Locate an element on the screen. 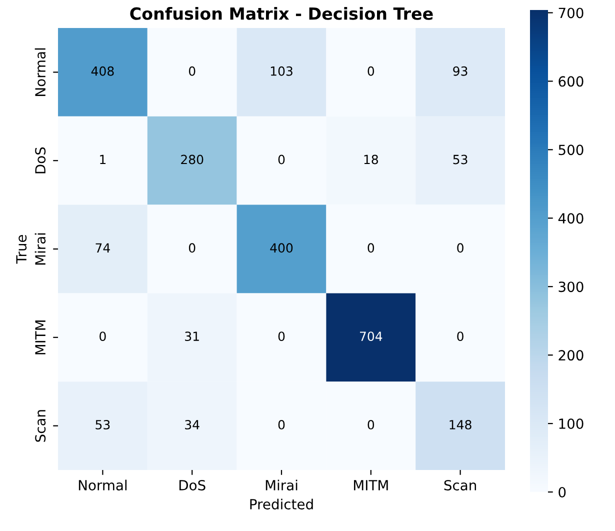 Image resolution: width=615 pixels, height=531 pixels. x-tick-label: Mirai is located at coordinates (282, 485).